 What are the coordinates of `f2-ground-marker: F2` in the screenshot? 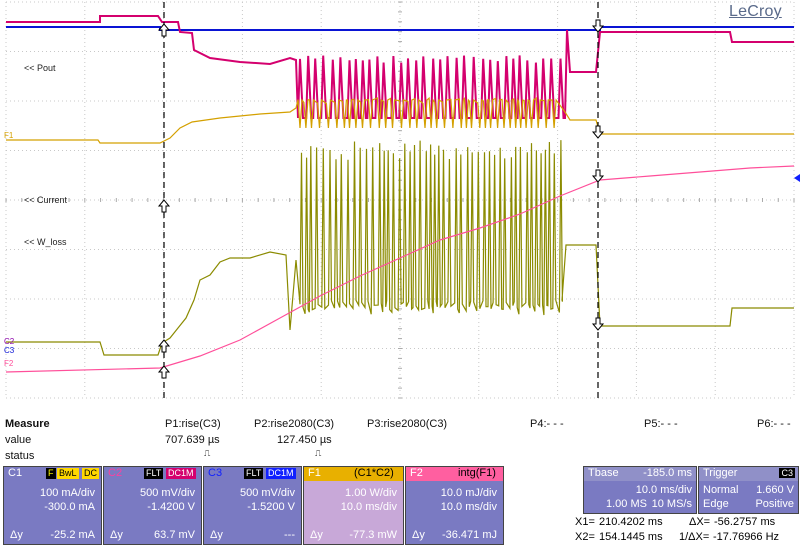 It's located at (9, 363).